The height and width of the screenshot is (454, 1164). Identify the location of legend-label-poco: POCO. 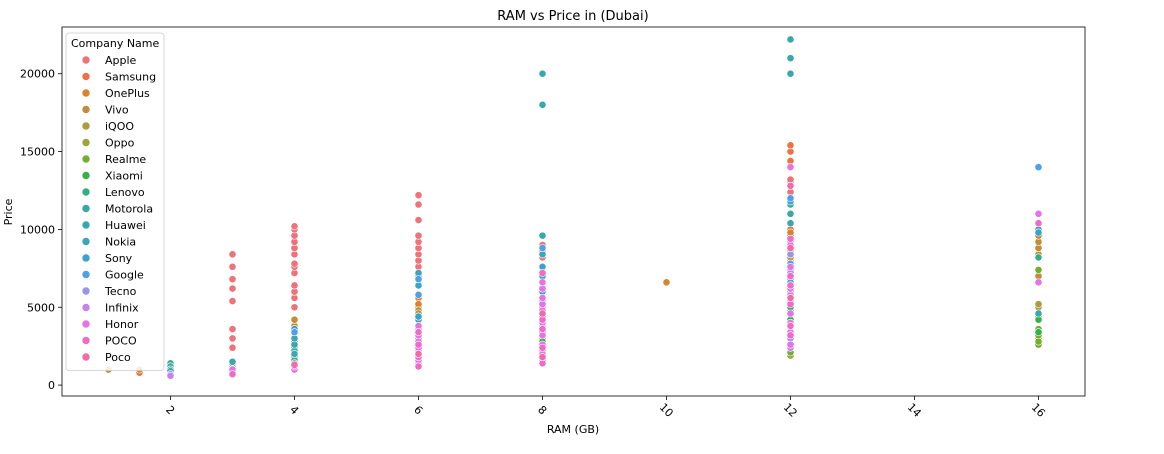
(121, 341).